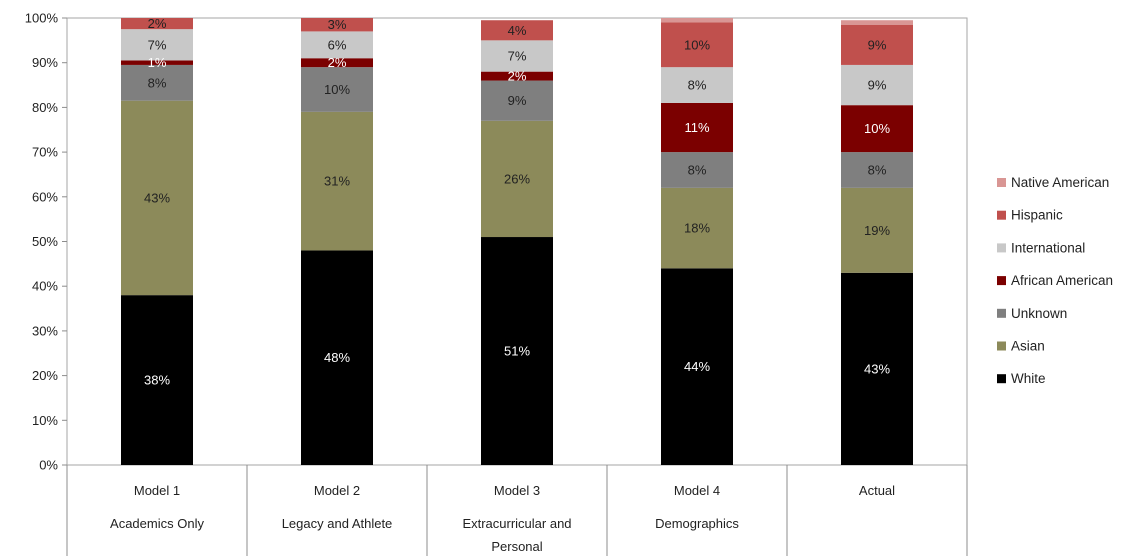 This screenshot has width=1136, height=556. What do you see at coordinates (42, 18) in the screenshot?
I see `y-tick-label: 100%` at bounding box center [42, 18].